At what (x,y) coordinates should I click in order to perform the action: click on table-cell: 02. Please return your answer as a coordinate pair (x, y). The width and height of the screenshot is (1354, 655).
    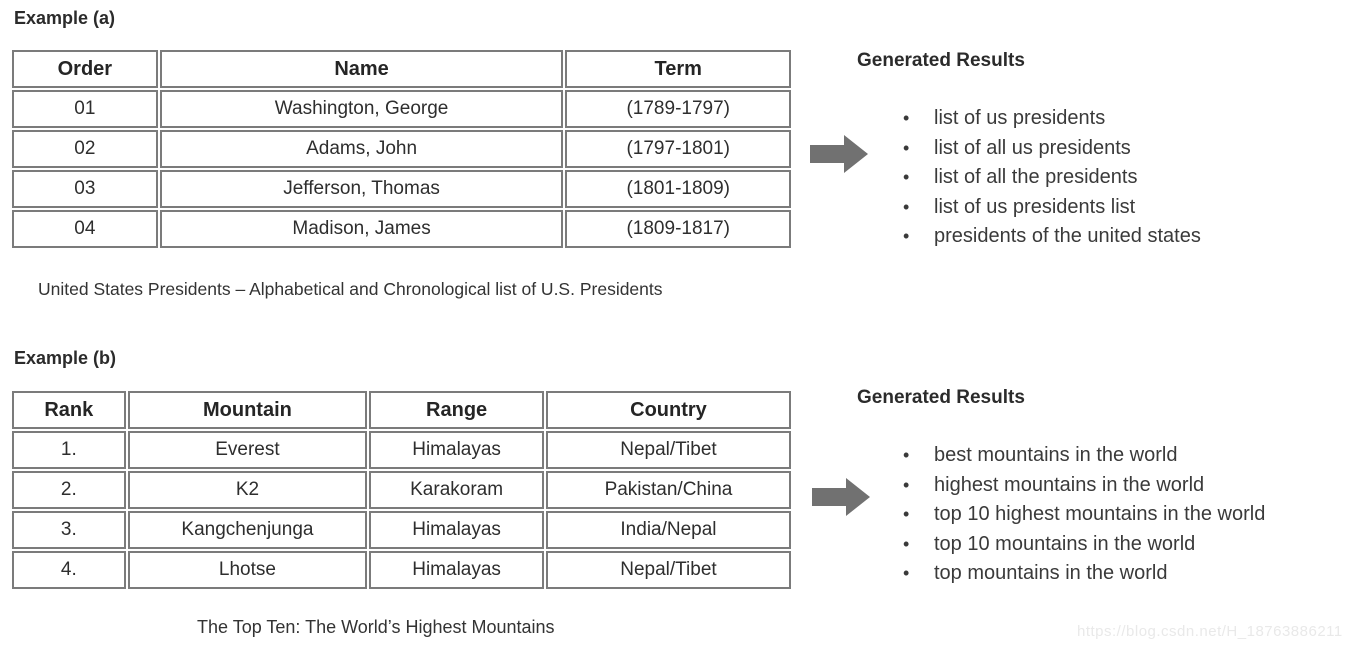
    Looking at the image, I should click on (85, 149).